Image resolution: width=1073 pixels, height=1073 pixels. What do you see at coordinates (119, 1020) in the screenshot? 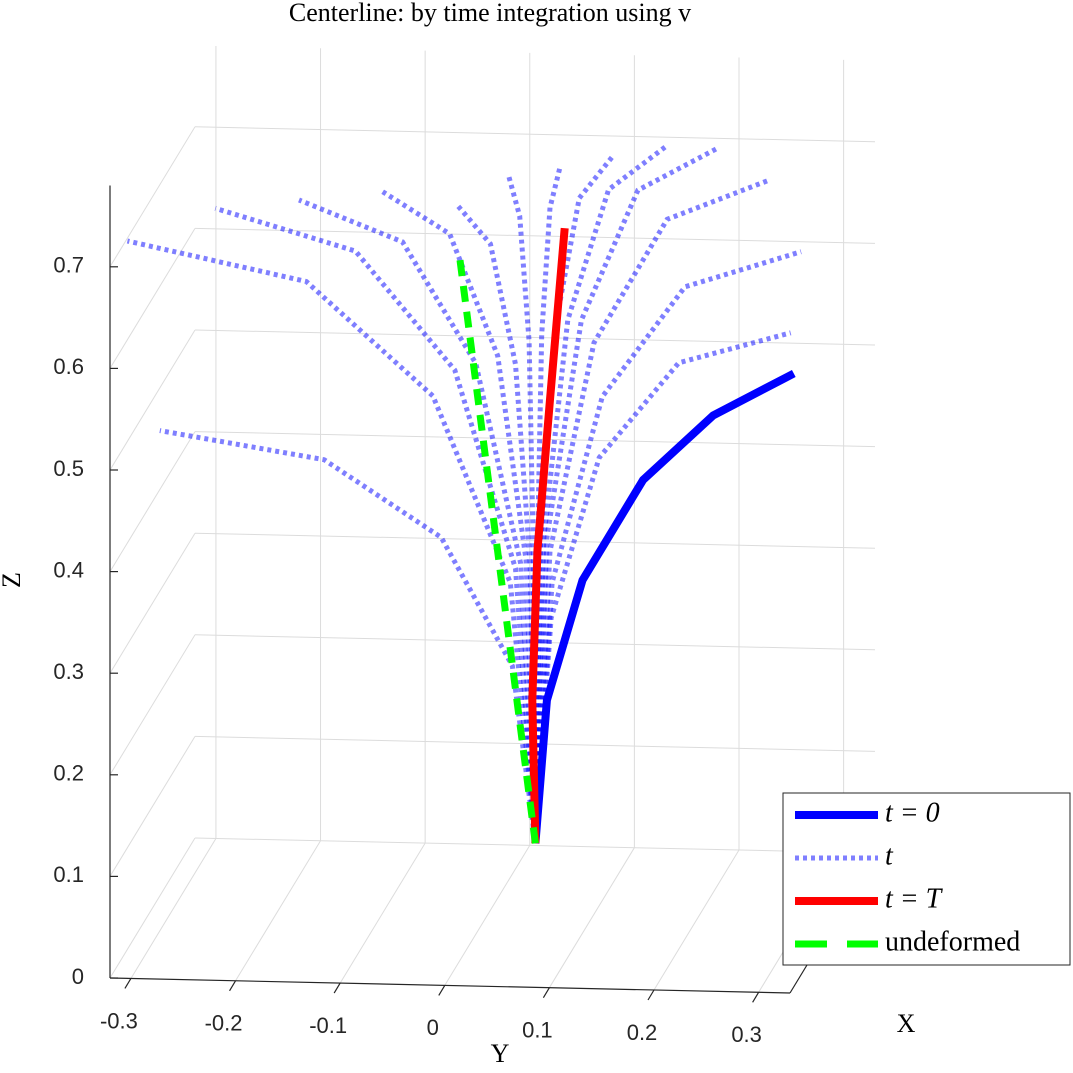
I see `y-tick-label: -0.3` at bounding box center [119, 1020].